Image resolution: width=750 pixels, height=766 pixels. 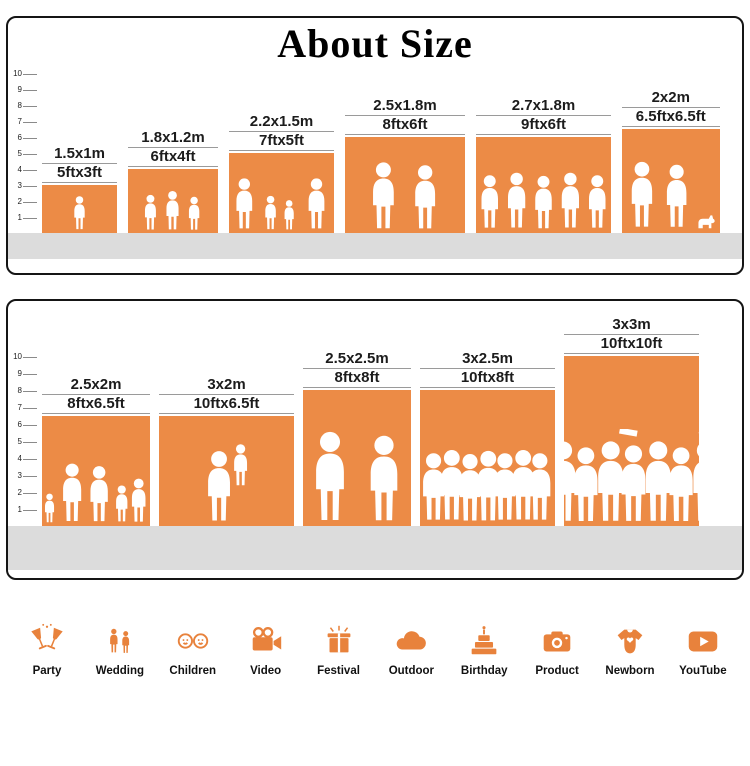 I want to click on scale-number: 5, so click(x=17, y=442).